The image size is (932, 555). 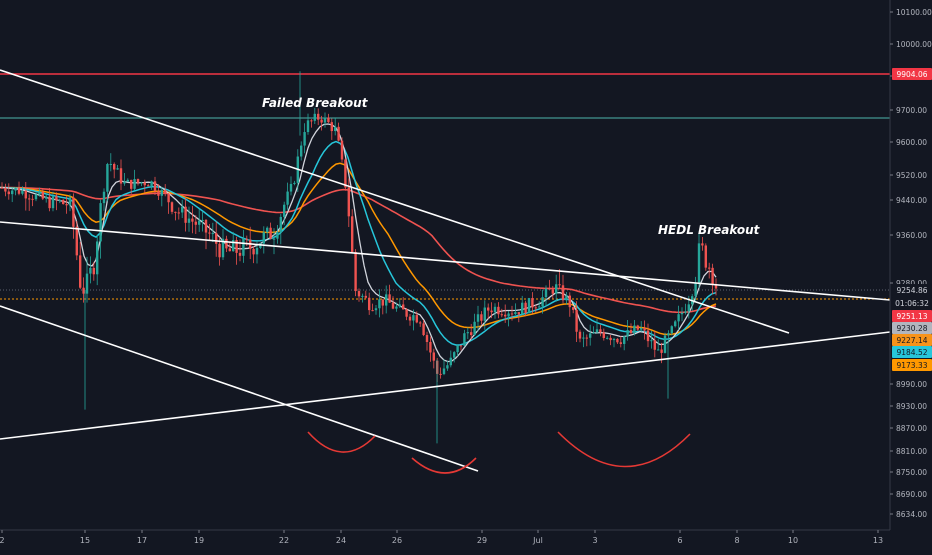 What do you see at coordinates (284, 540) in the screenshot?
I see `x-tick-label: 22` at bounding box center [284, 540].